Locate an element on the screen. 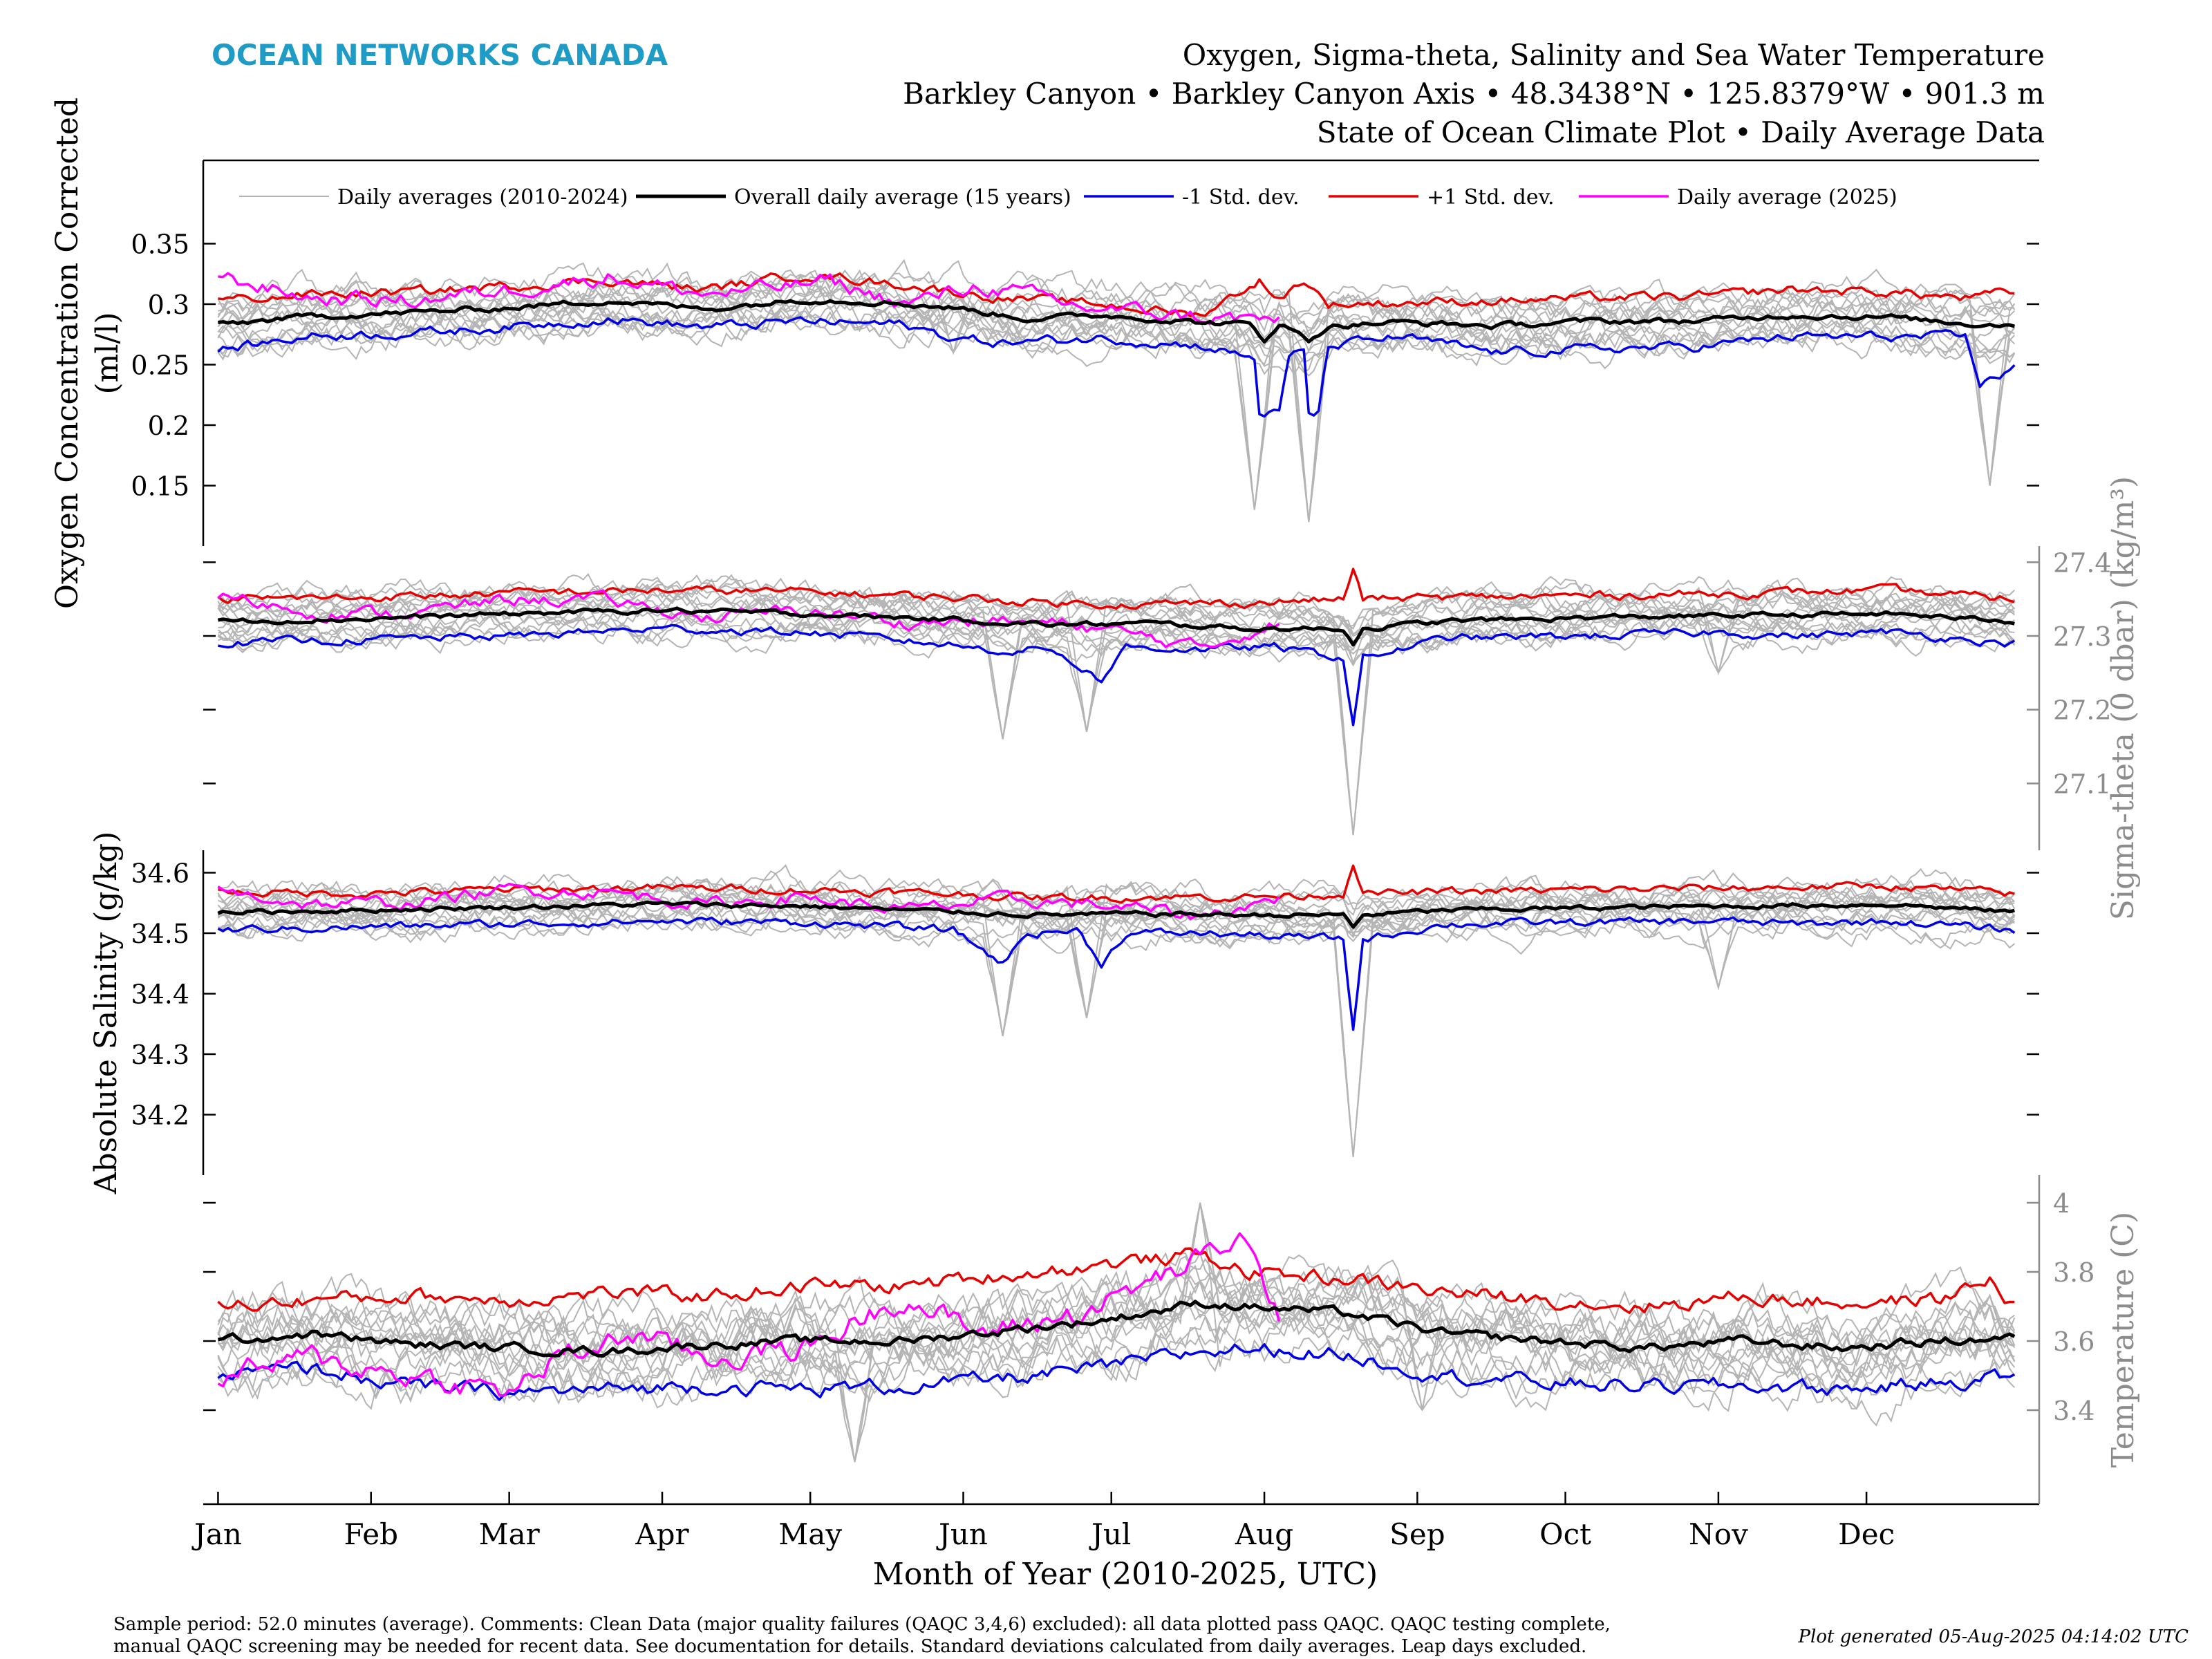 The image size is (2212, 1659). x-axis-label: Month of Year (2010-2025, UTC) is located at coordinates (1125, 1574).